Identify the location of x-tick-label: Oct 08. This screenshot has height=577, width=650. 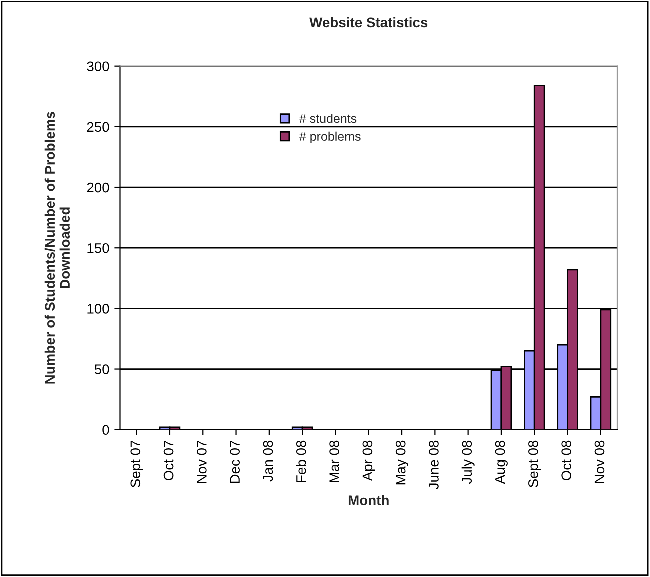
(567, 460).